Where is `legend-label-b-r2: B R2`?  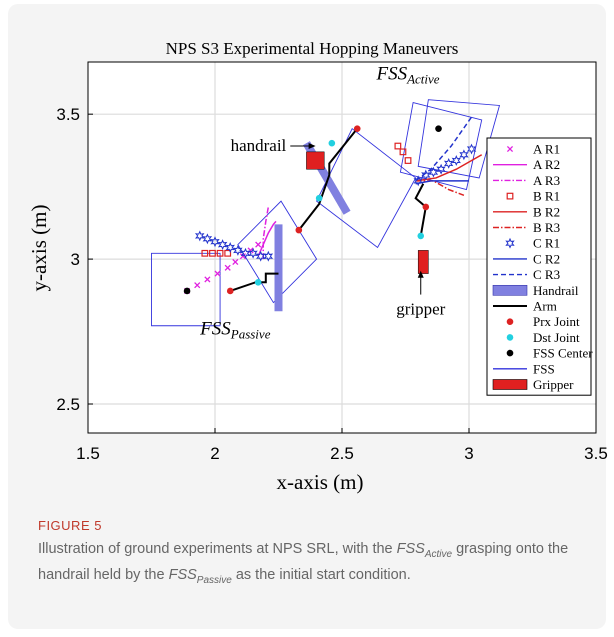 legend-label-b-r2: B R2 is located at coordinates (546, 211).